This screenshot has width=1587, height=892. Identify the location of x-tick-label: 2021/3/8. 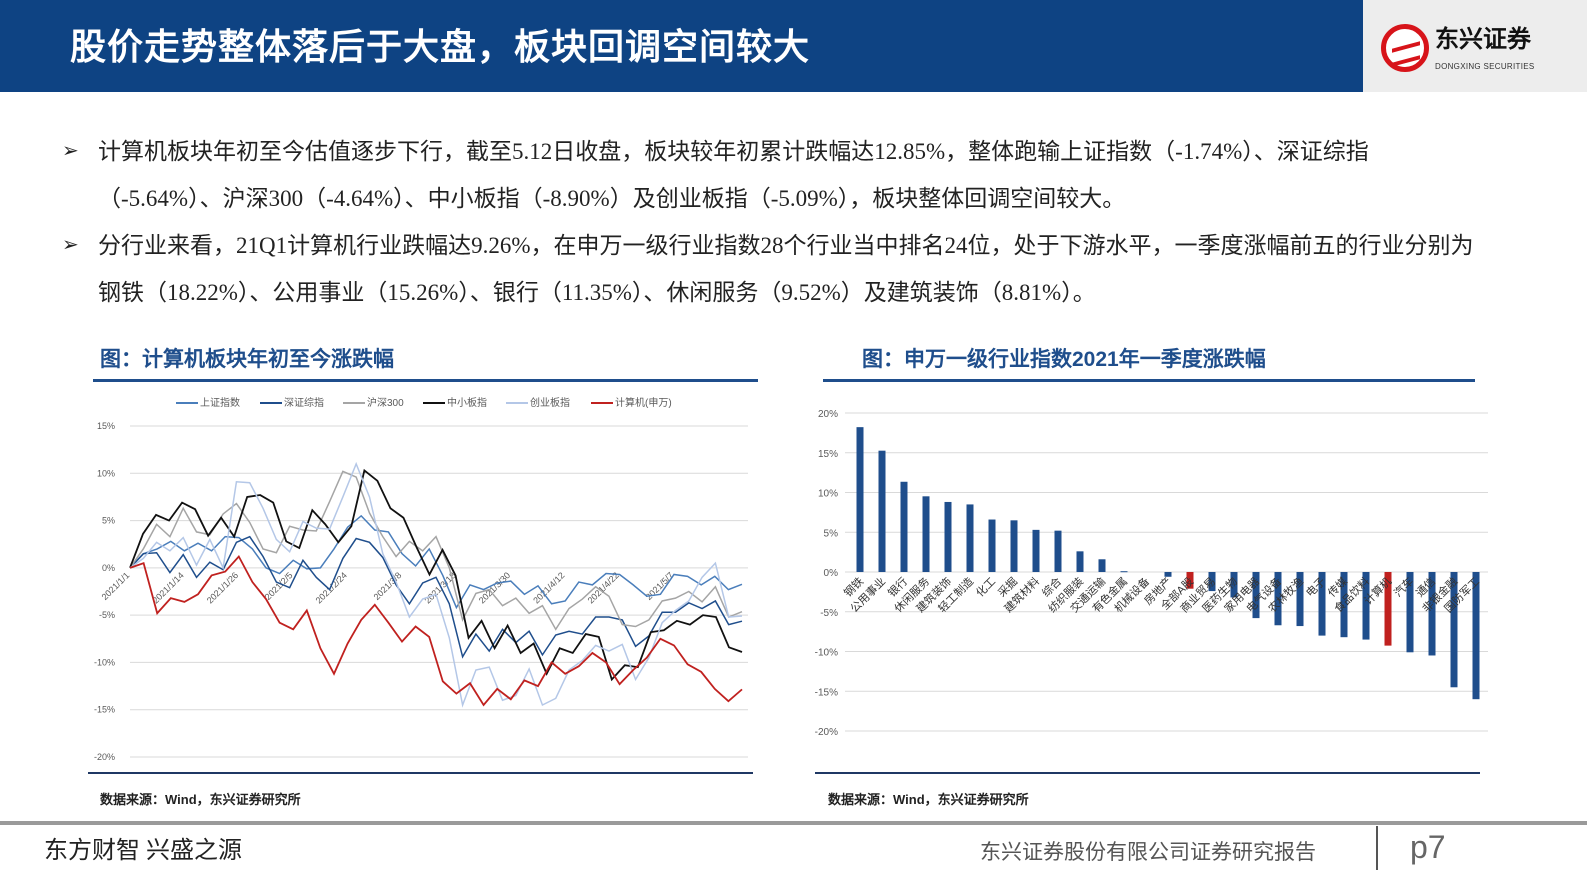
(388, 586).